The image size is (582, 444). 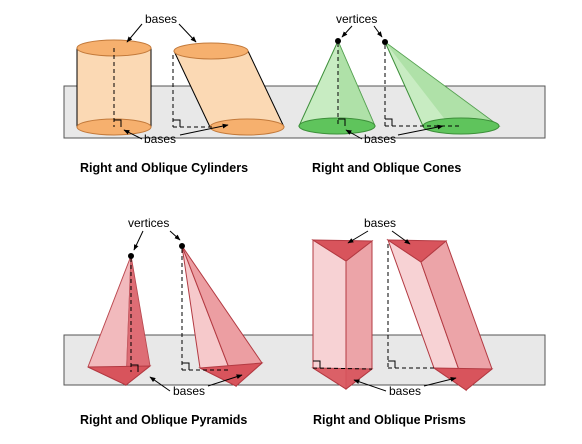 What do you see at coordinates (386, 168) in the screenshot?
I see `cones-caption: Right and Oblique Cones` at bounding box center [386, 168].